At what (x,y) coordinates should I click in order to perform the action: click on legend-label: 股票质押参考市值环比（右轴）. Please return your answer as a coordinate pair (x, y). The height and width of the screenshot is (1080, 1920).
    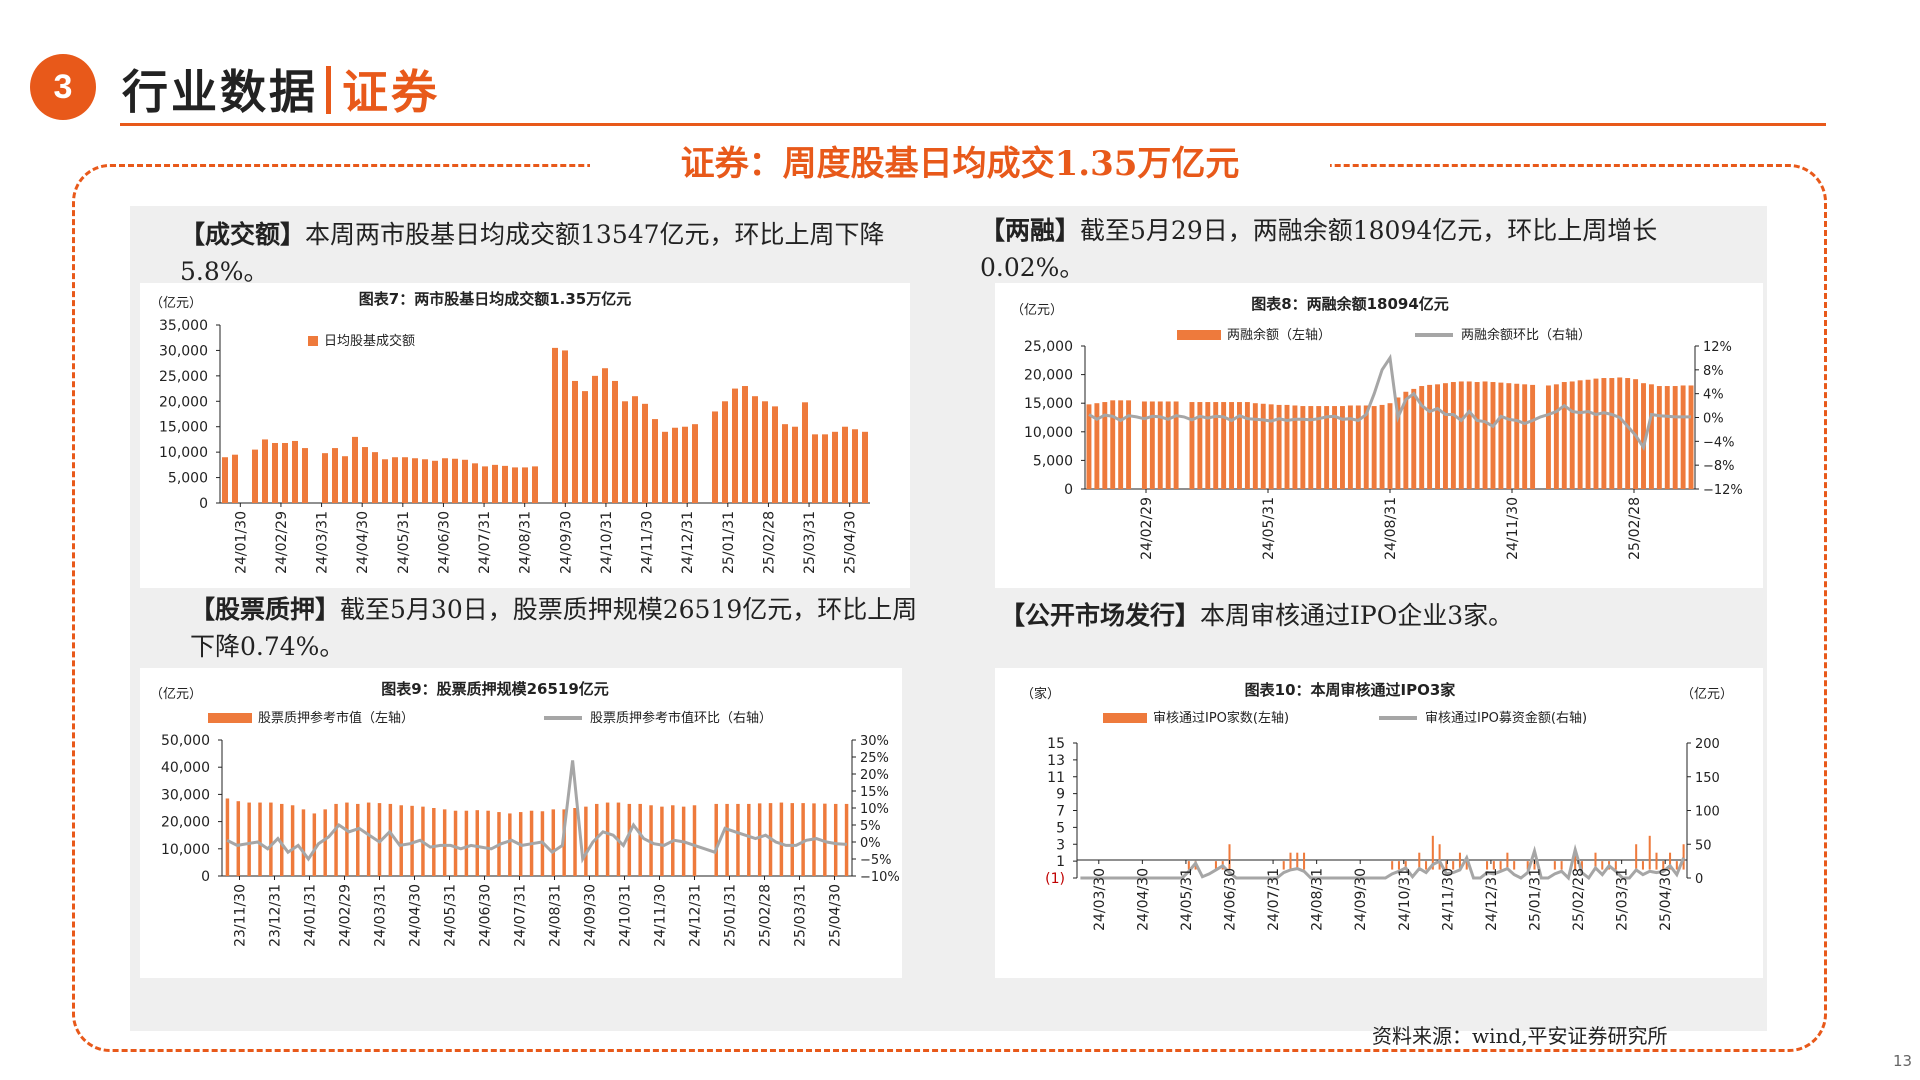
    Looking at the image, I should click on (681, 718).